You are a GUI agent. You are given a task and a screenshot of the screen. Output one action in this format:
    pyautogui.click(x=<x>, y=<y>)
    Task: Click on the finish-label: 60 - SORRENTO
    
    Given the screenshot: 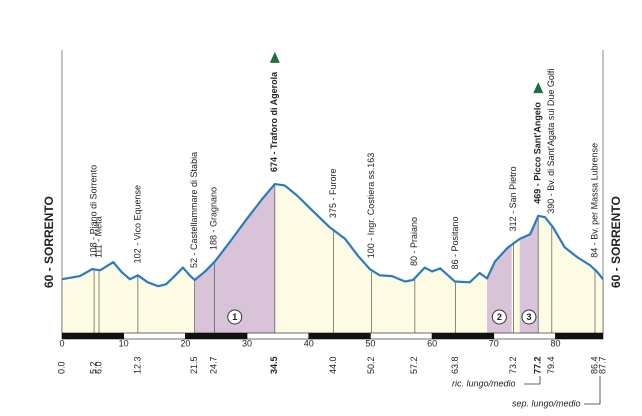 What is the action you would take?
    pyautogui.click(x=616, y=242)
    